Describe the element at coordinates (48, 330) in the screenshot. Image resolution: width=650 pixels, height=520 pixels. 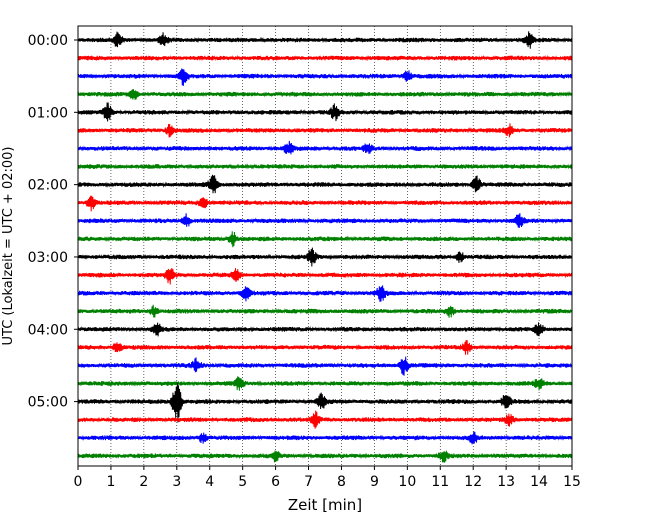
I see `y-tick-label: 04:00` at that location.